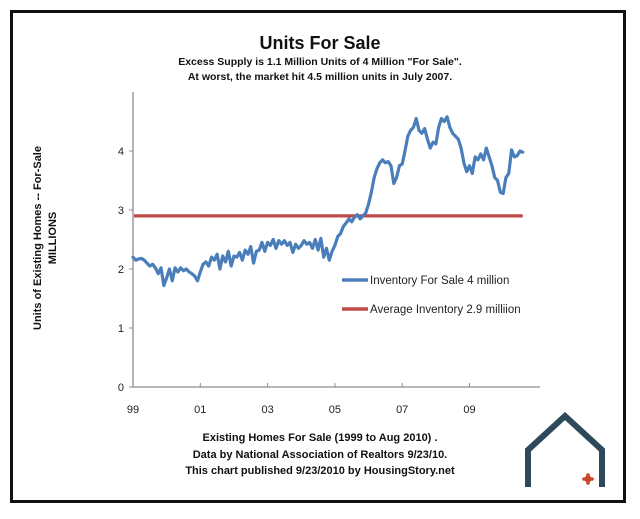  I want to click on legend-label-inventory: Inventory For Sale 4 million, so click(439, 281).